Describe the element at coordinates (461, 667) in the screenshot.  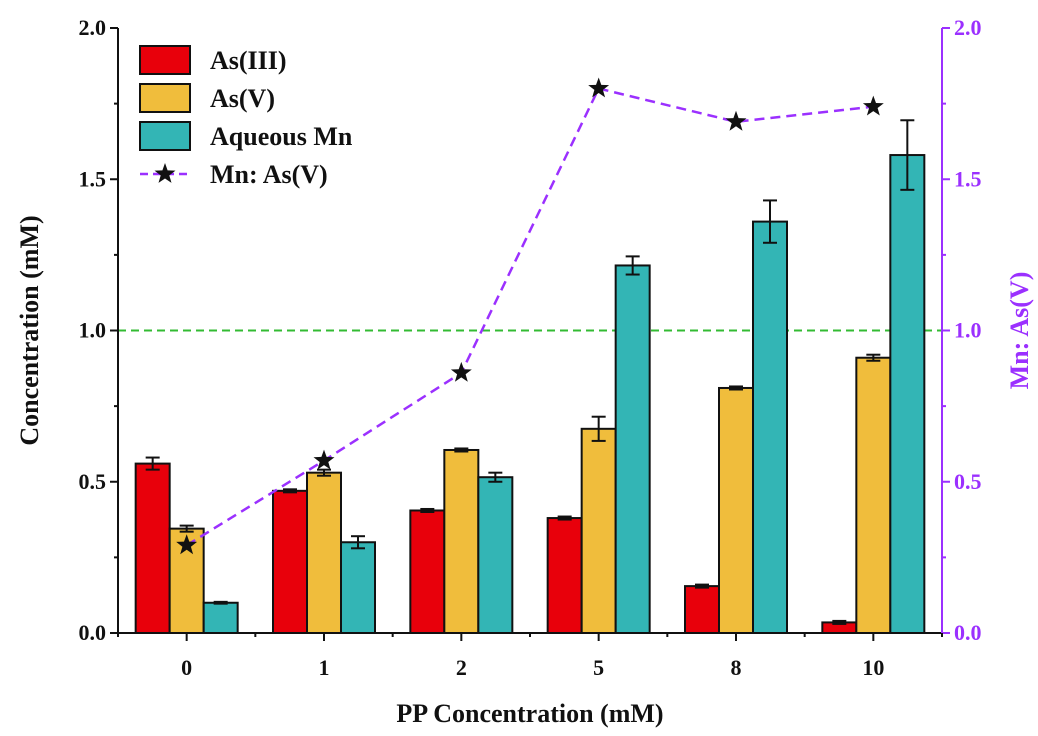
I see `x-tick-label: 2` at that location.